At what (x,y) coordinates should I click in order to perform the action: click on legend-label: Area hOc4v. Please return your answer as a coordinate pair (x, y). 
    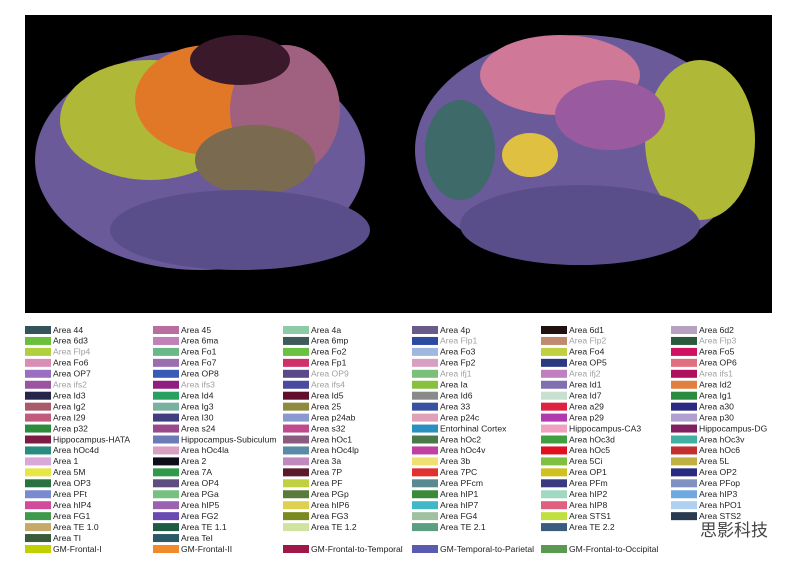
    Looking at the image, I should click on (463, 450).